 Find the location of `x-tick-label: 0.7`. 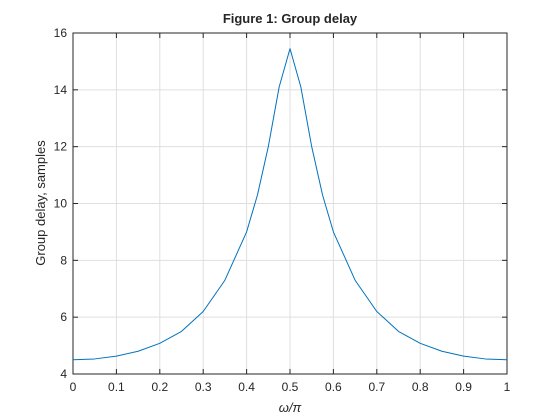

x-tick-label: 0.7 is located at coordinates (376, 387).